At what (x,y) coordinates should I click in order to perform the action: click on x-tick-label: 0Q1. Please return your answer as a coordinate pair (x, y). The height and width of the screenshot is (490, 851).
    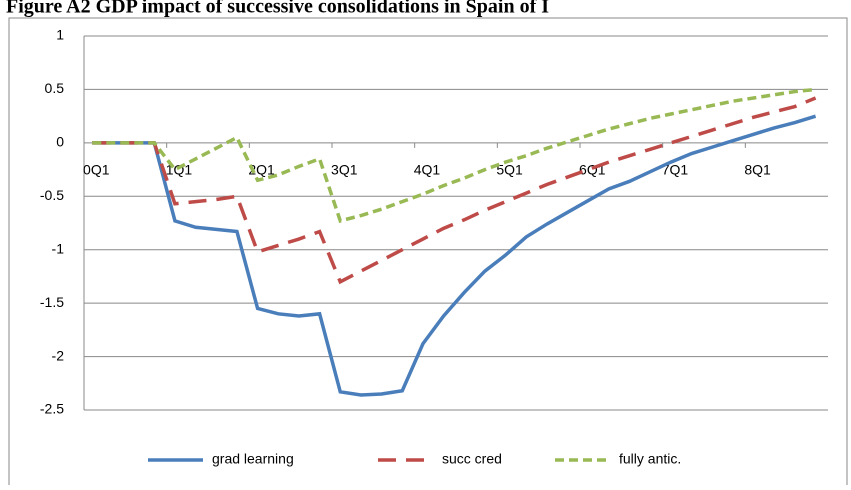
    Looking at the image, I should click on (96, 170).